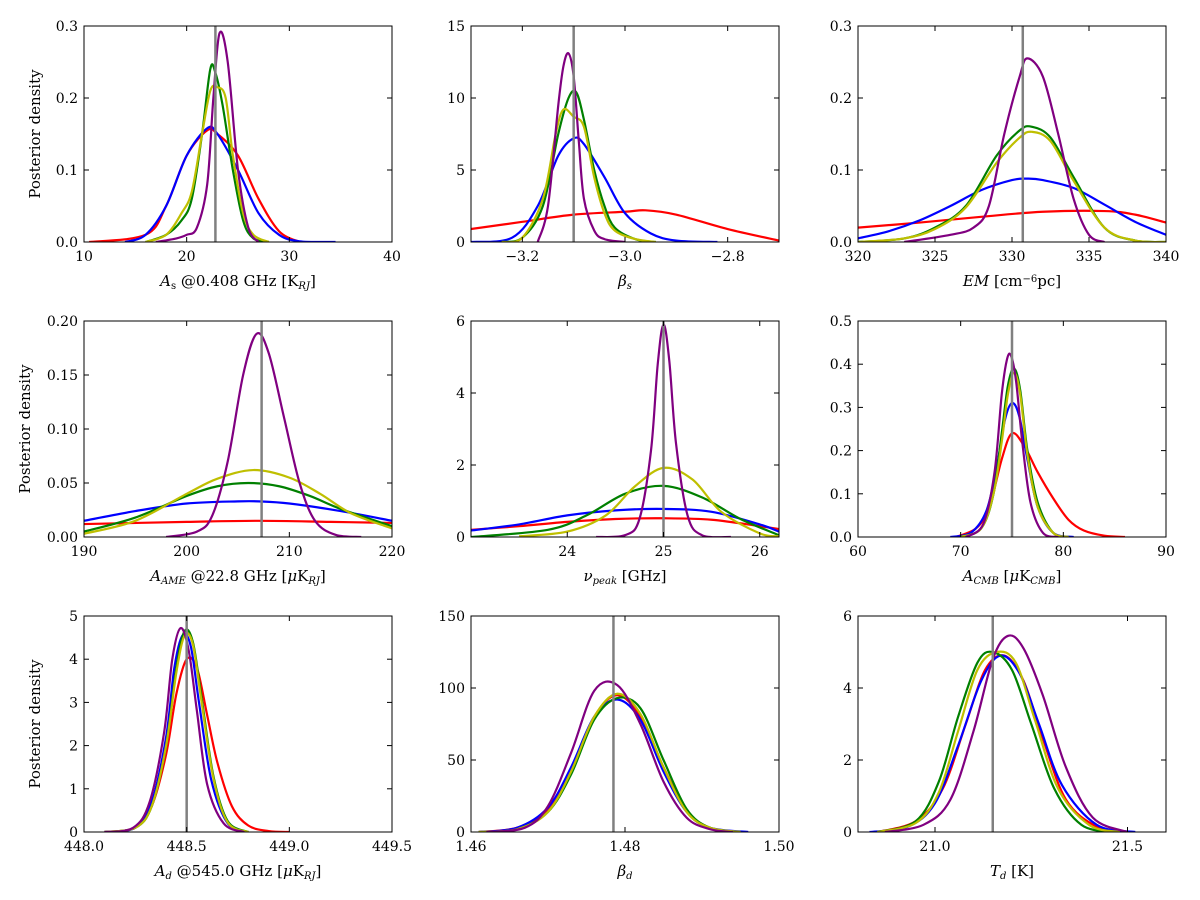 The height and width of the screenshot is (900, 1200). I want to click on y-tick-label: 0.15, so click(62, 376).